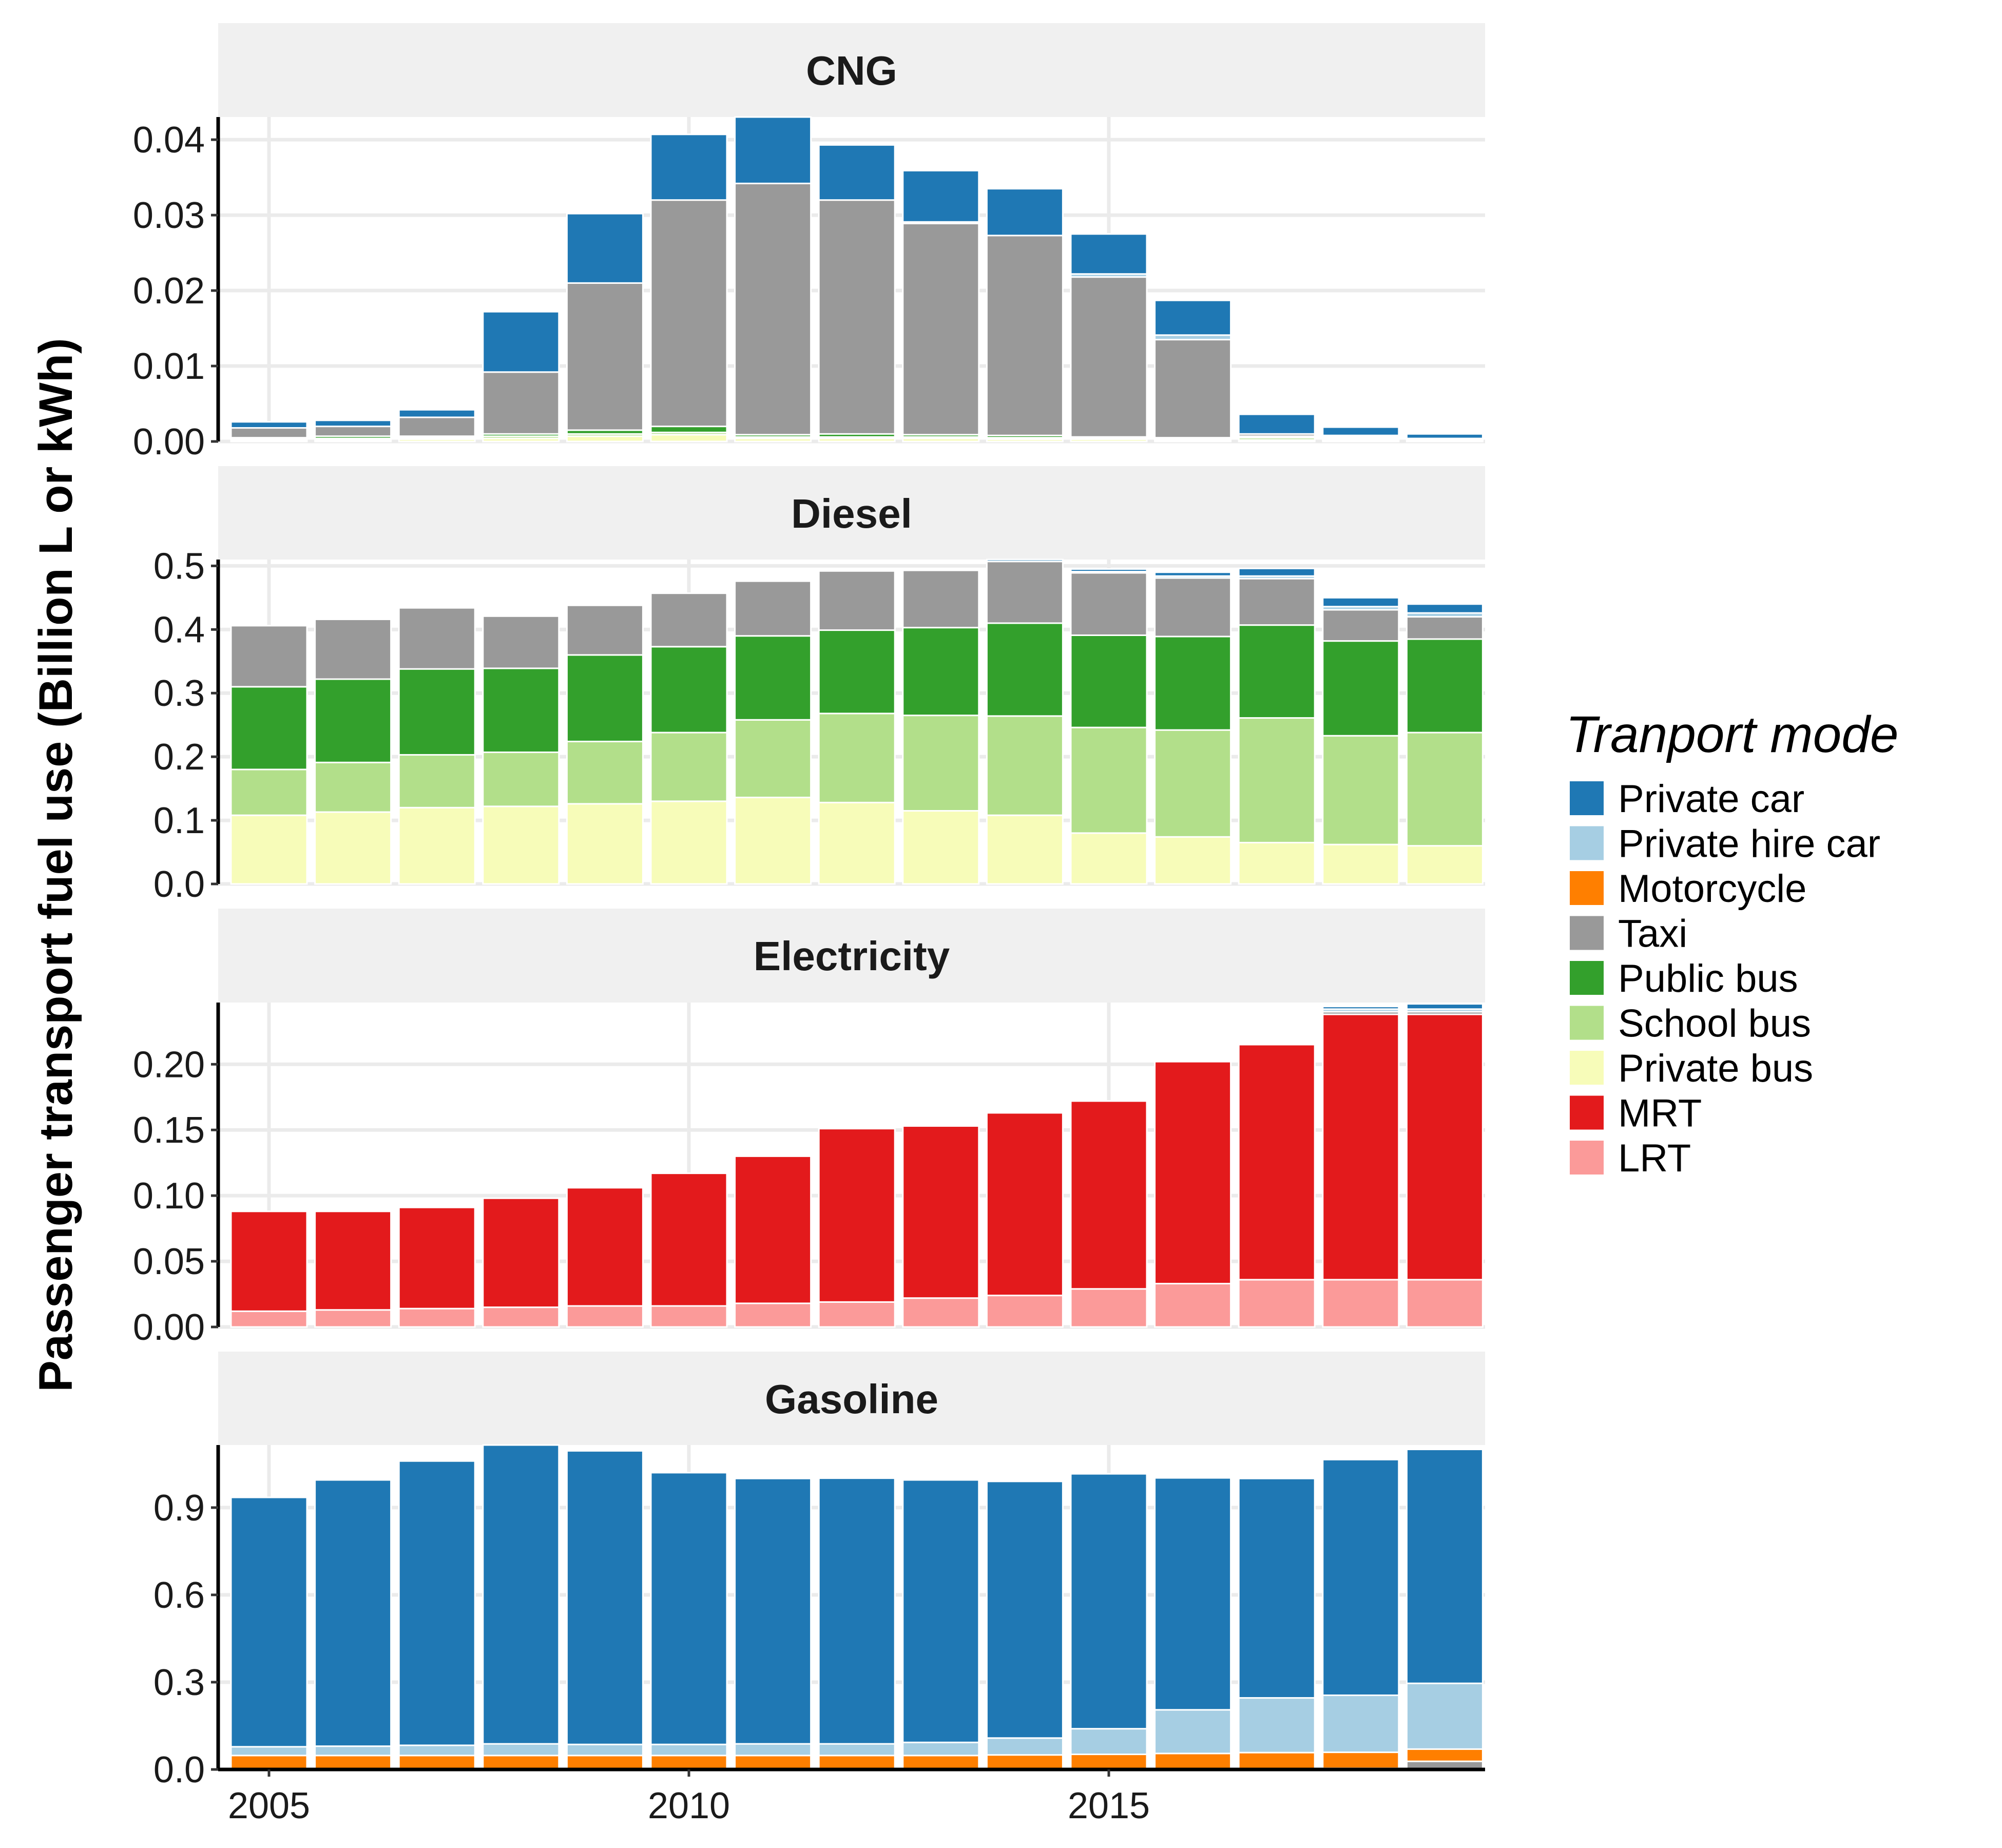 This screenshot has width=2002, height=1848. I want to click on bar-gasoline-motorcycle-2016, so click(1193, 1761).